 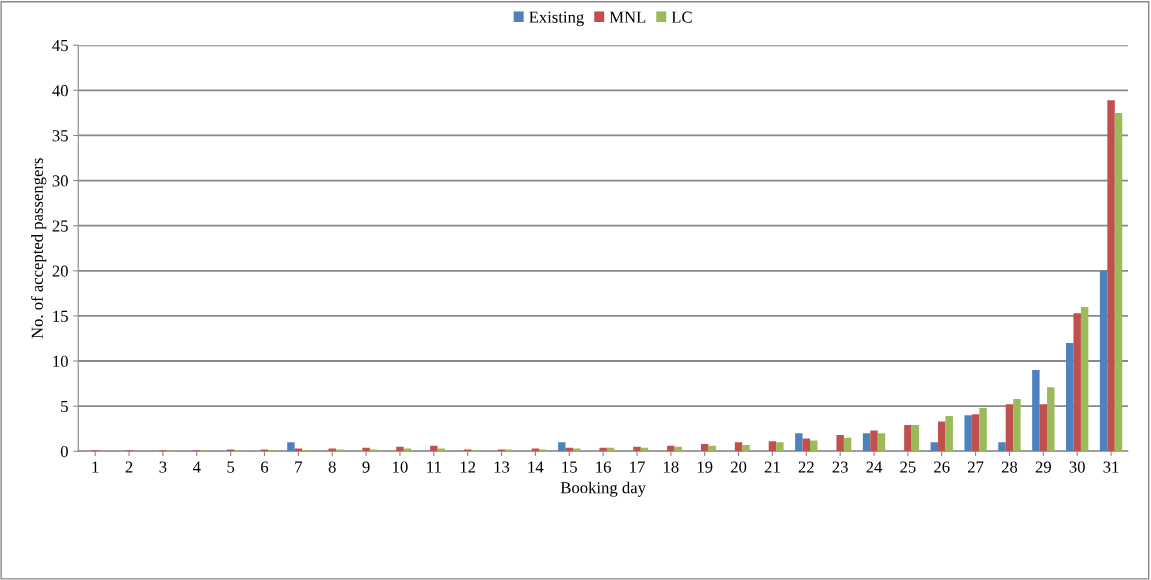 I want to click on y-tick-label: 15, so click(x=60, y=316).